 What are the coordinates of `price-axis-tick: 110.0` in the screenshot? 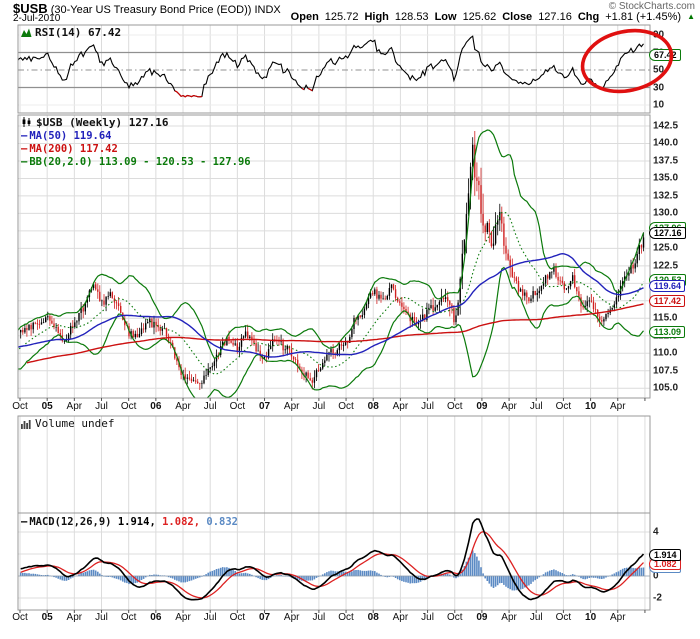 It's located at (665, 353).